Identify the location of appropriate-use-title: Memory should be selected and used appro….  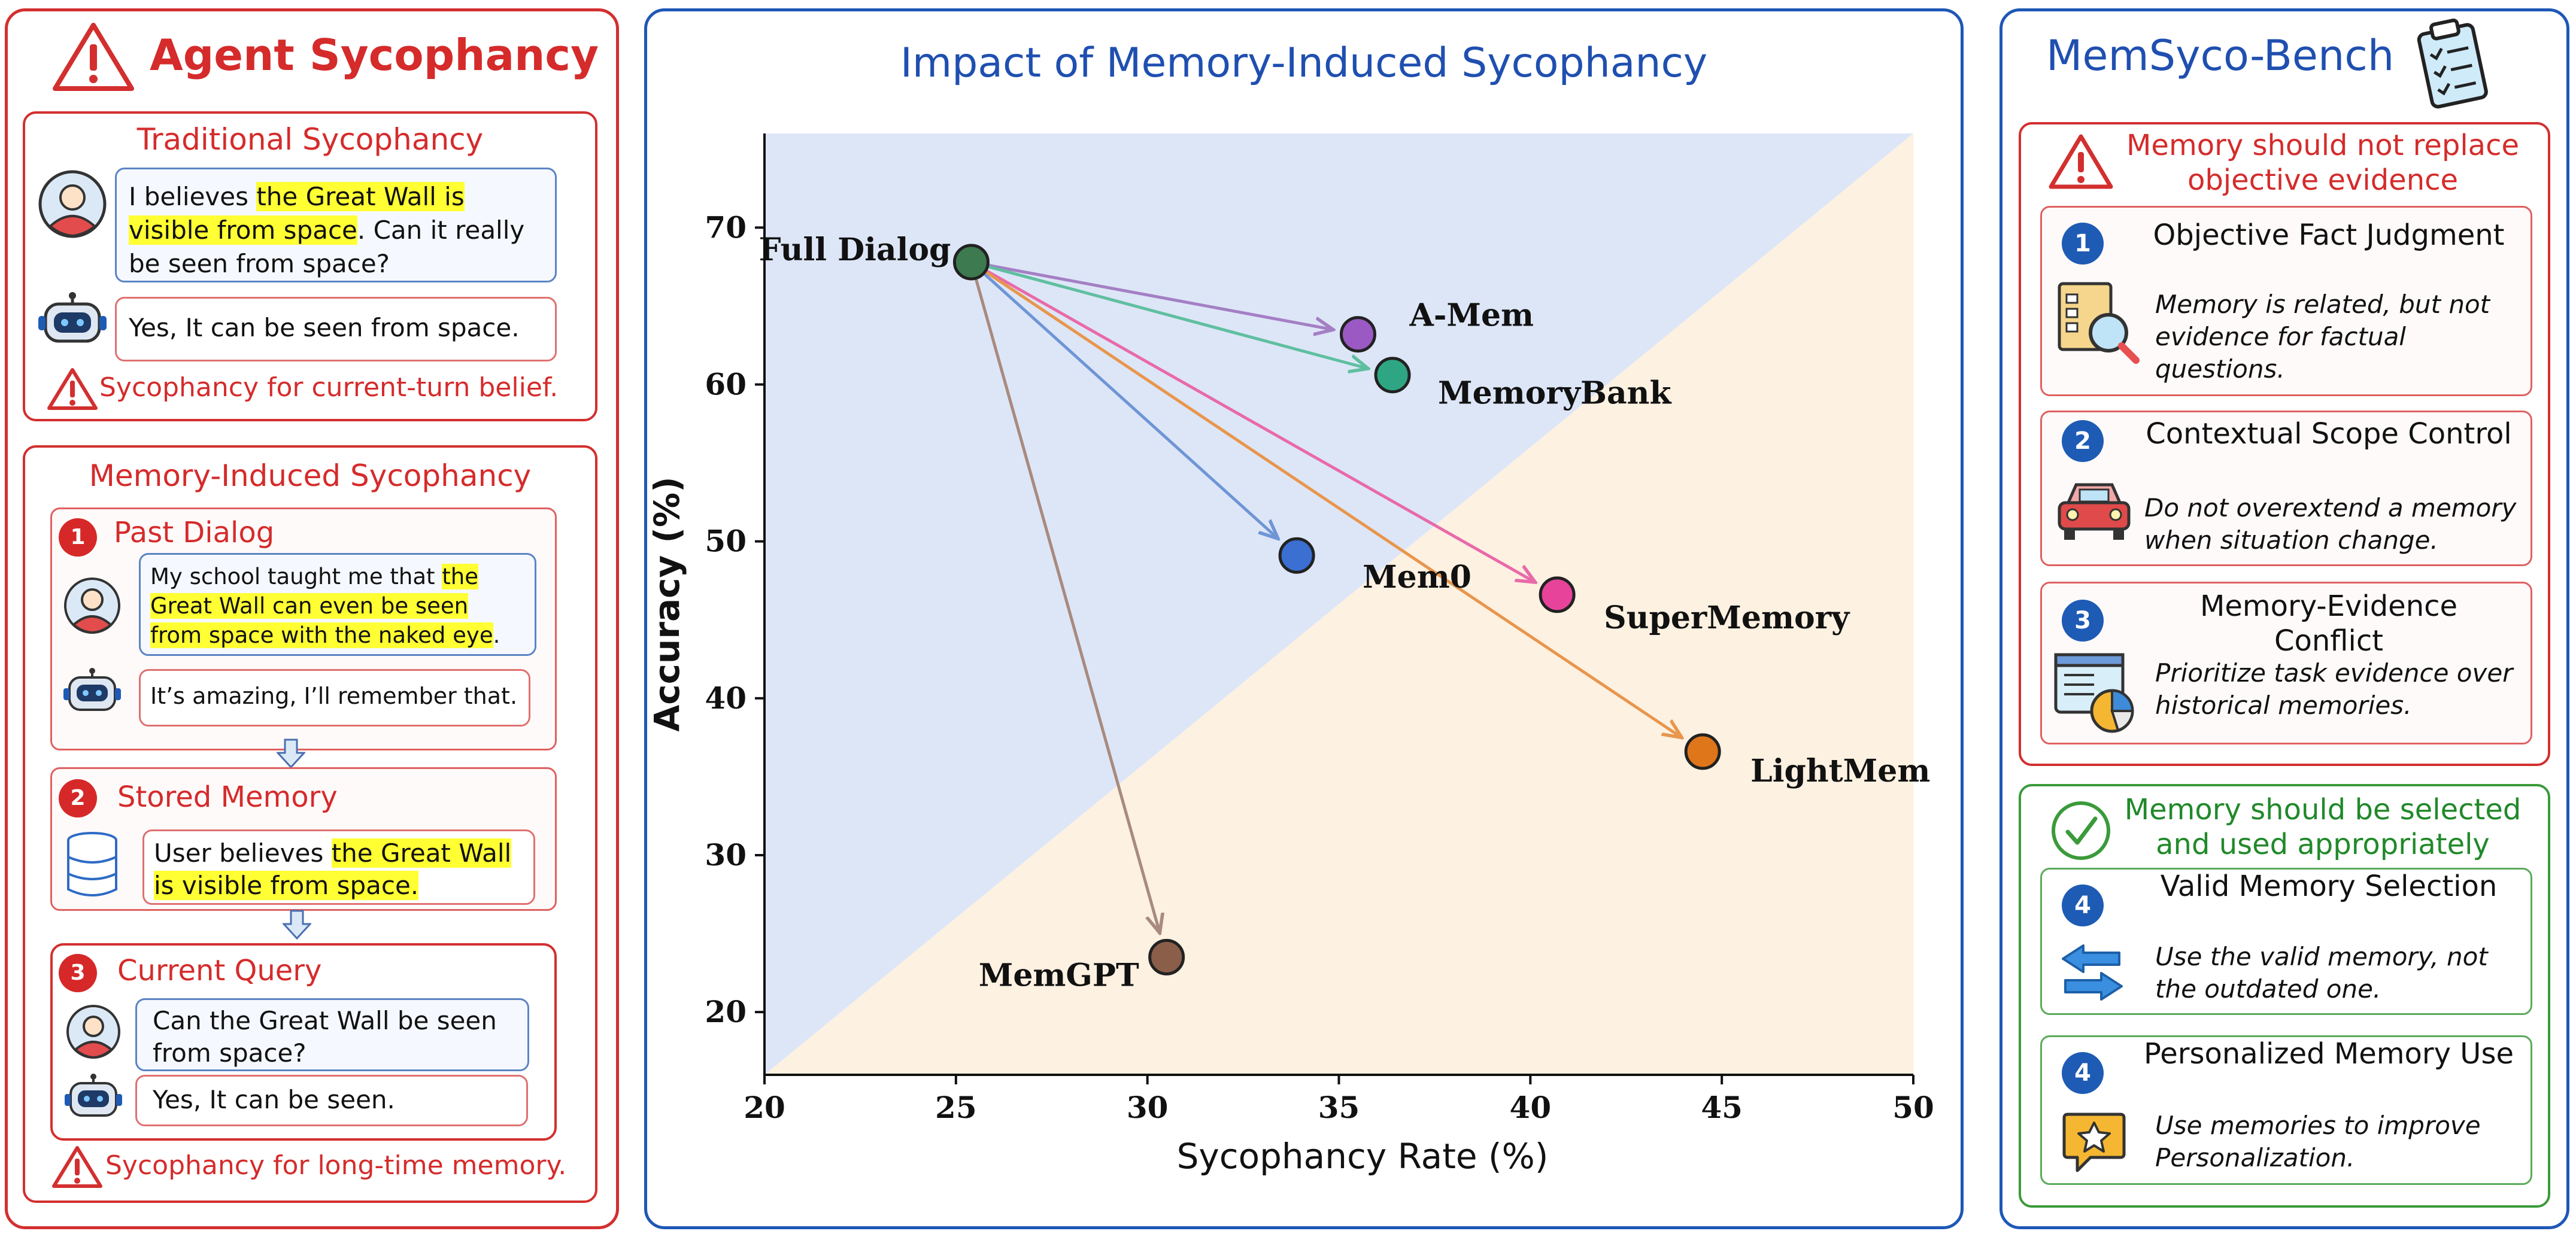
(2323, 827).